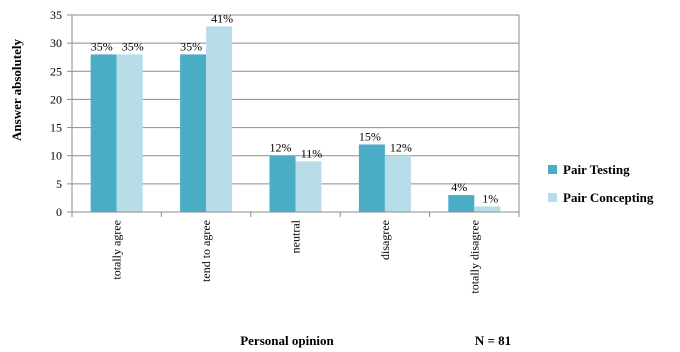 The image size is (680, 352). I want to click on data-label-pair-concepting-tend-to-agree: 41%, so click(222, 18).